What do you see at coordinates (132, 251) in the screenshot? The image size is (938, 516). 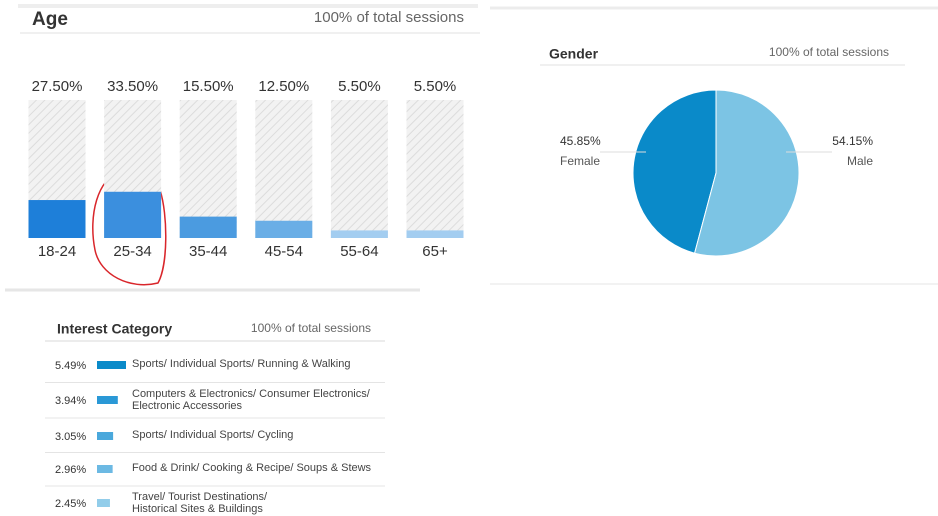 I see `x-tick-label: 25-34` at bounding box center [132, 251].